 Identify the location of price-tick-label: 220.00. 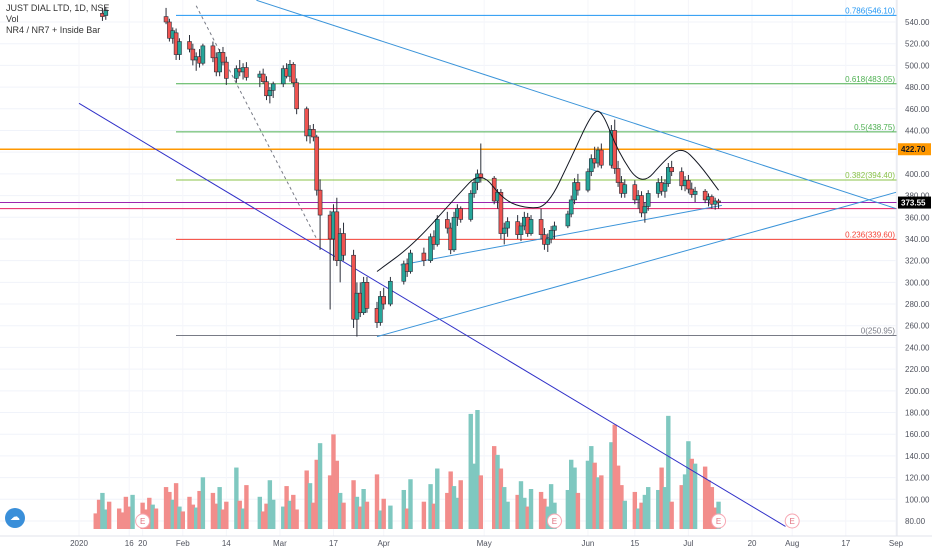
(917, 369).